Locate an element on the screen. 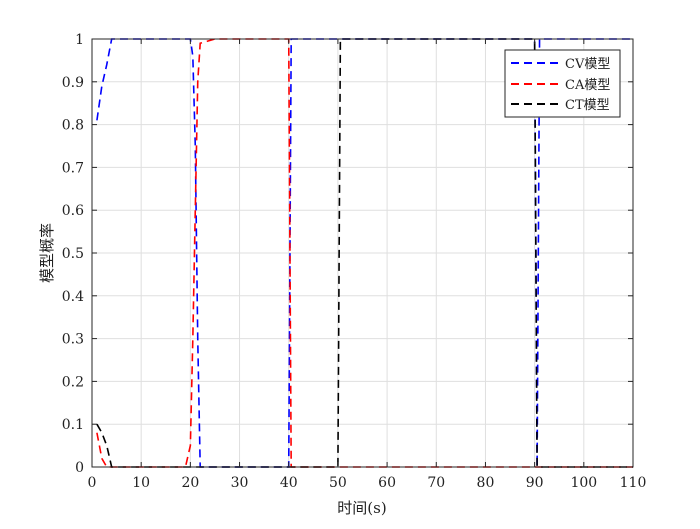  x-tick-label: 20 is located at coordinates (190, 483).